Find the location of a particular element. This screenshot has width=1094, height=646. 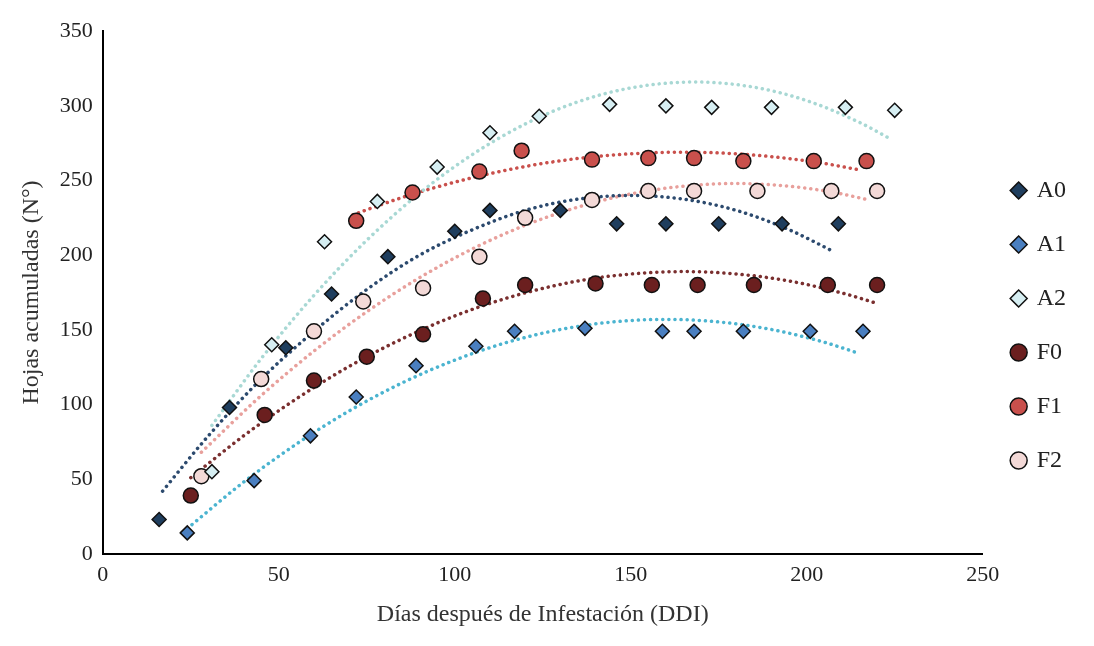

y-axis-title: Hojas acumuladas (N°) is located at coordinates (29, 292).